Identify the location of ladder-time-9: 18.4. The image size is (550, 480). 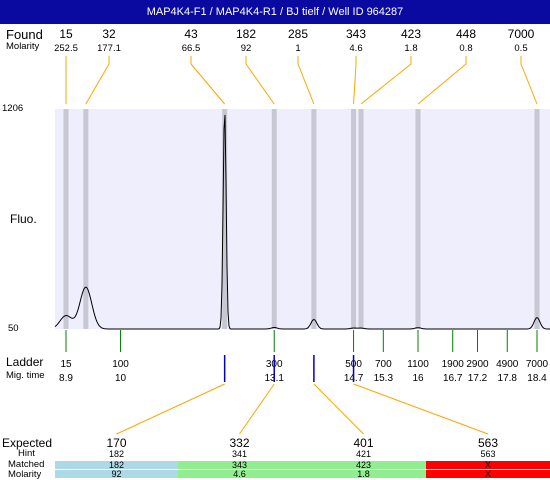
(537, 378).